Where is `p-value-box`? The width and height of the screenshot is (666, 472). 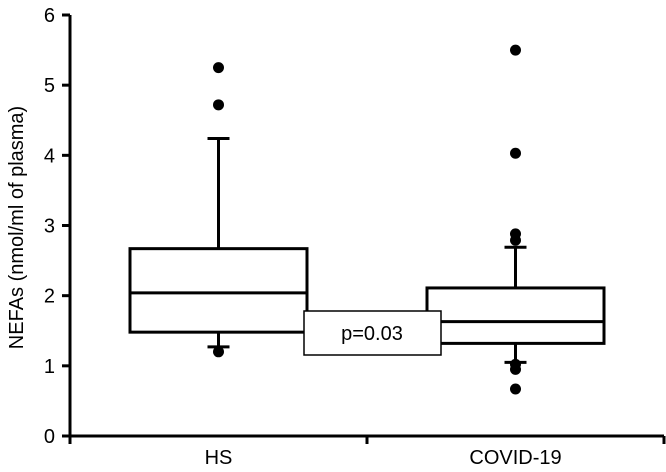
p-value-box is located at coordinates (372, 333).